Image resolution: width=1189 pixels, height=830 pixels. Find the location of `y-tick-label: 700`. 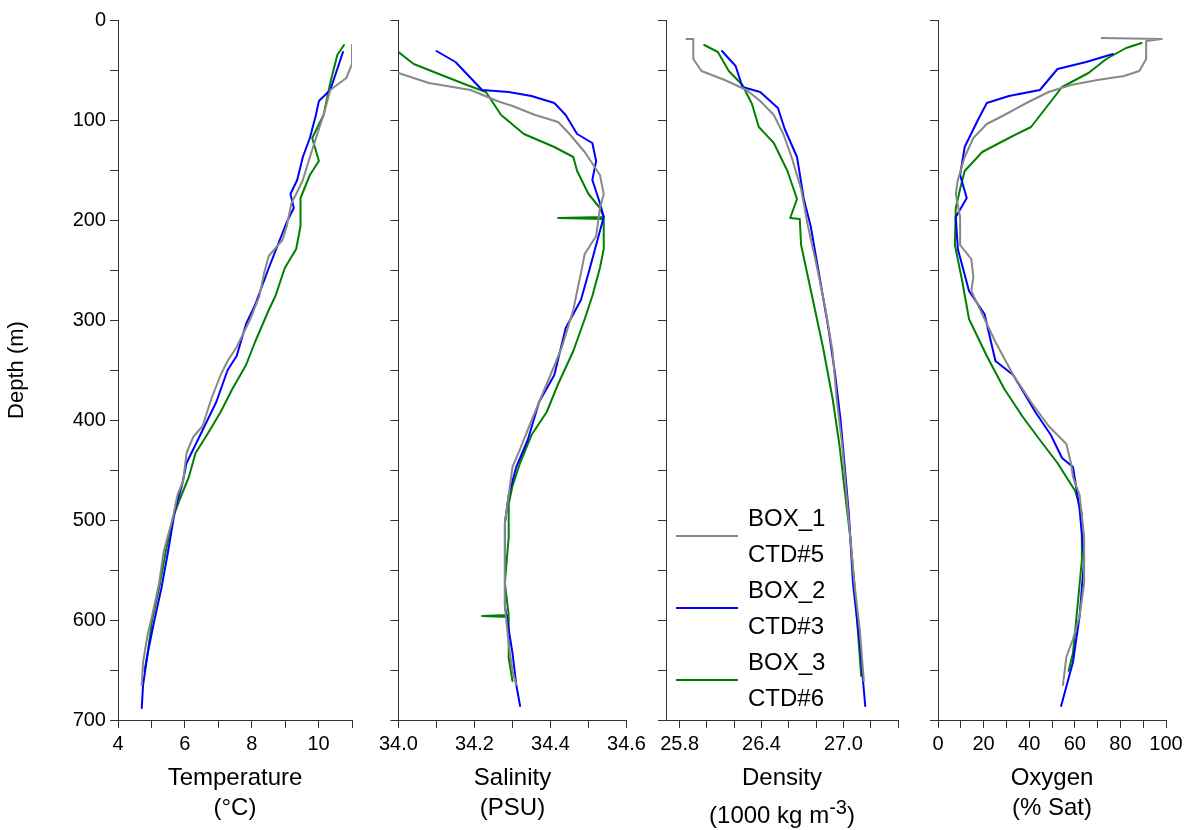

y-tick-label: 700 is located at coordinates (89, 718).